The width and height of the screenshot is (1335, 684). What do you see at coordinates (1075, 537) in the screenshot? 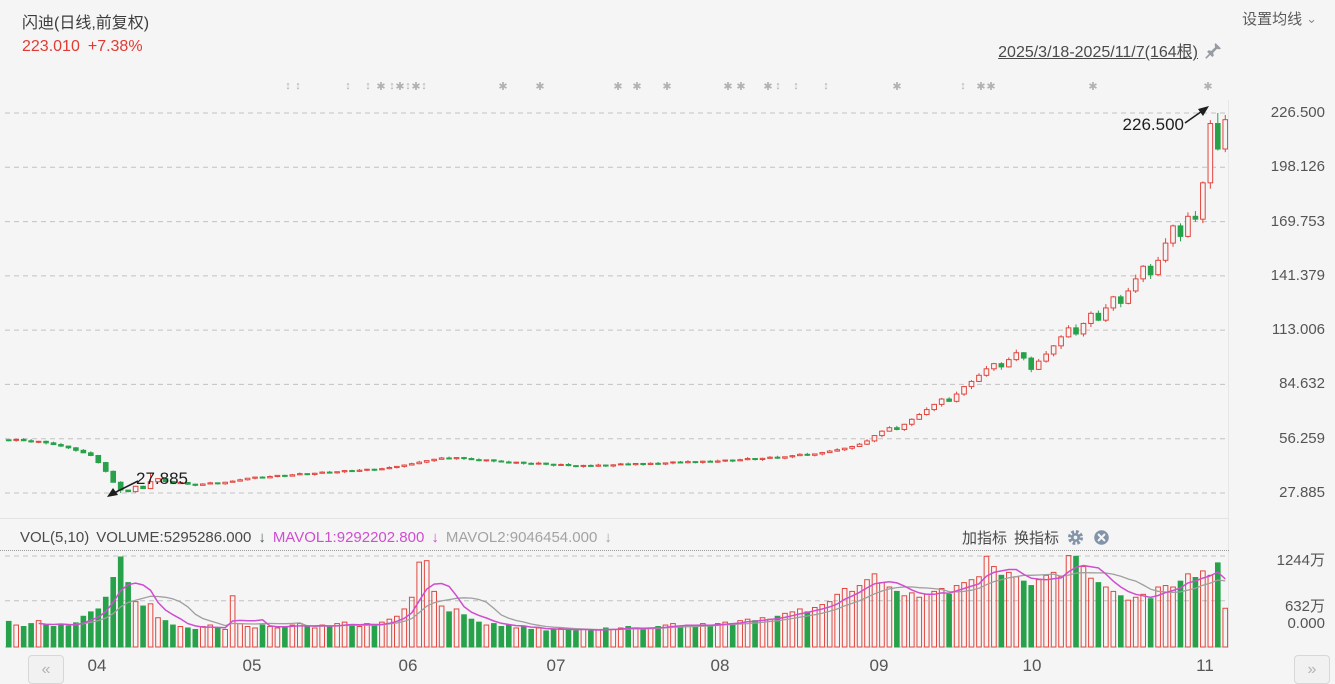
I see `indicator-settings-gear-icon` at bounding box center [1075, 537].